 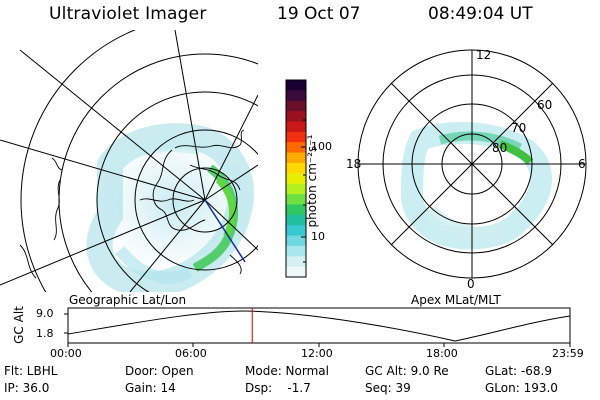 I want to click on status-ip: IP: 36.0, so click(x=27, y=388).